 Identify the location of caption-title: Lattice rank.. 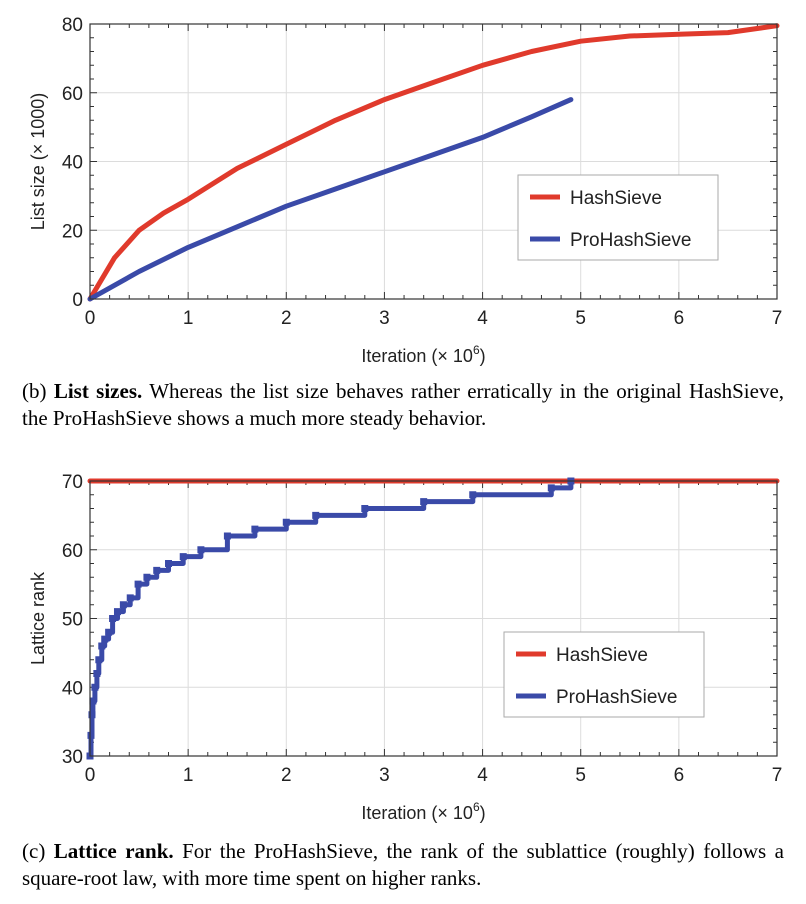
(113, 851).